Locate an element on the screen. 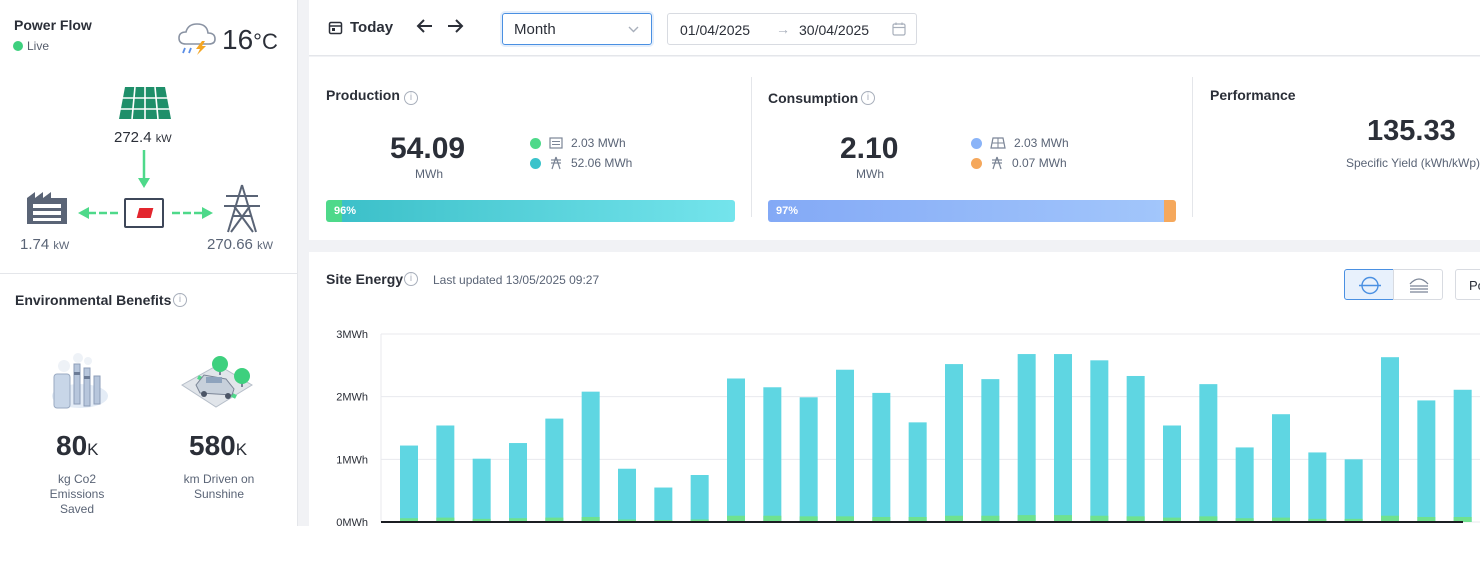 The image size is (1480, 576). consumption-solar-value: 2.03 MWh is located at coordinates (1041, 143).